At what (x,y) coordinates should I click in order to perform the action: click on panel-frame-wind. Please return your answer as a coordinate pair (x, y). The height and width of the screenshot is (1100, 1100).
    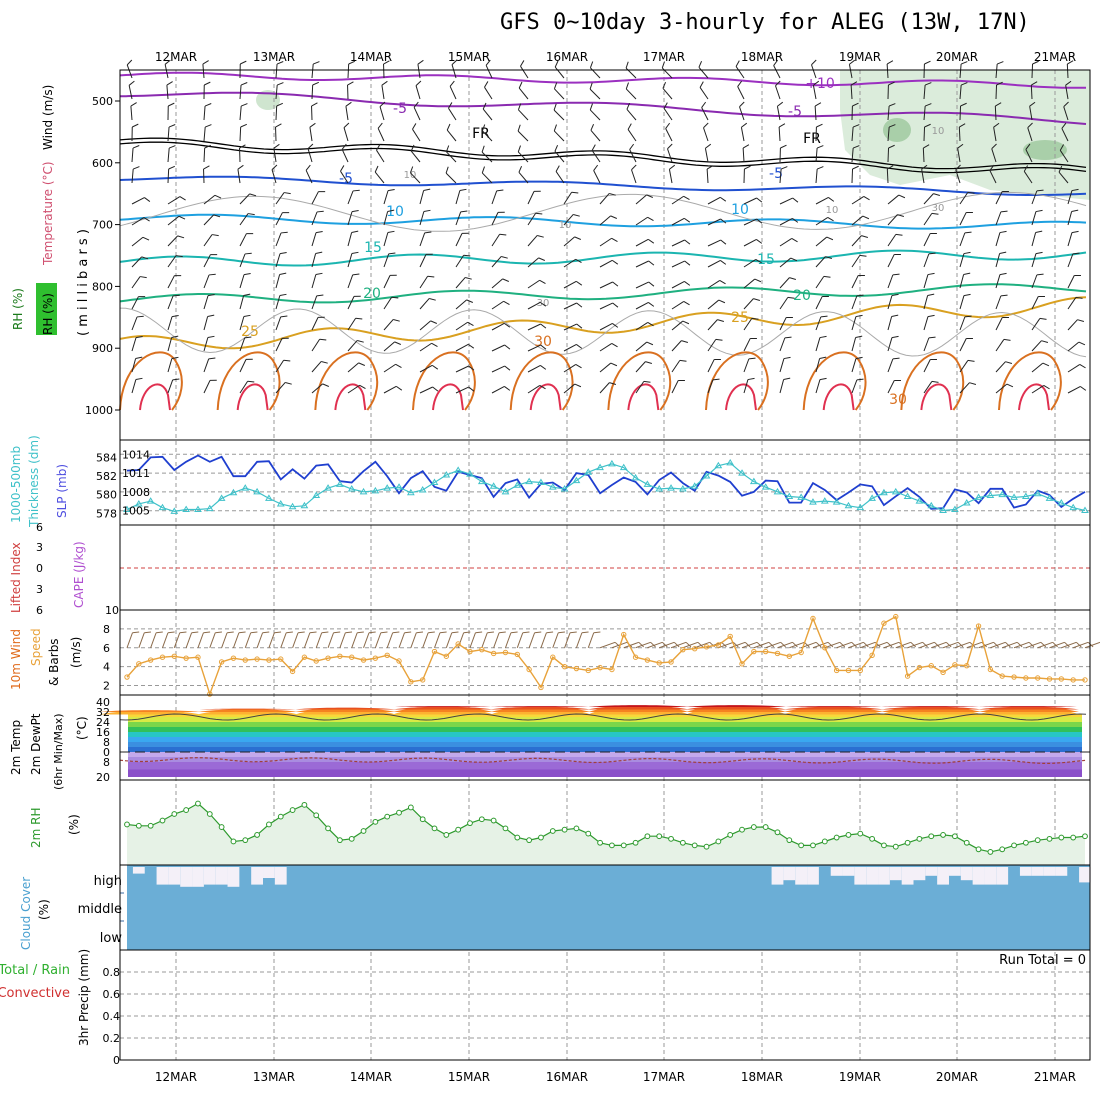
    Looking at the image, I should click on (605, 652).